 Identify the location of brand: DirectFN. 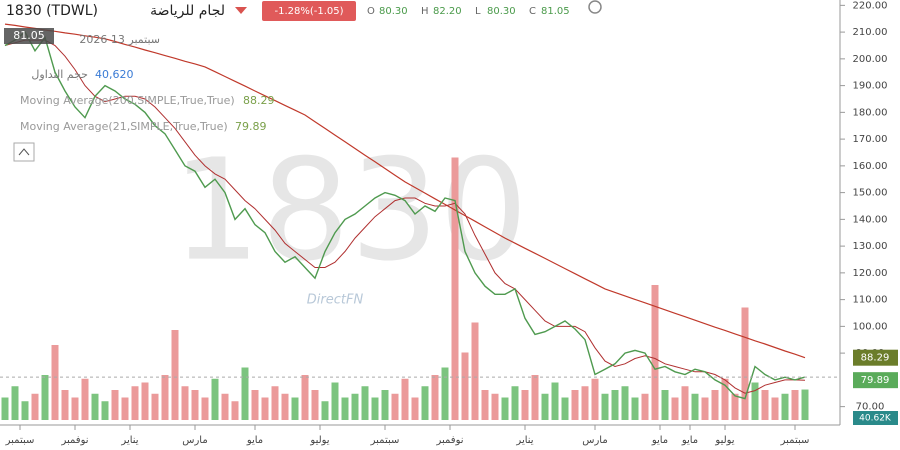
(335, 300).